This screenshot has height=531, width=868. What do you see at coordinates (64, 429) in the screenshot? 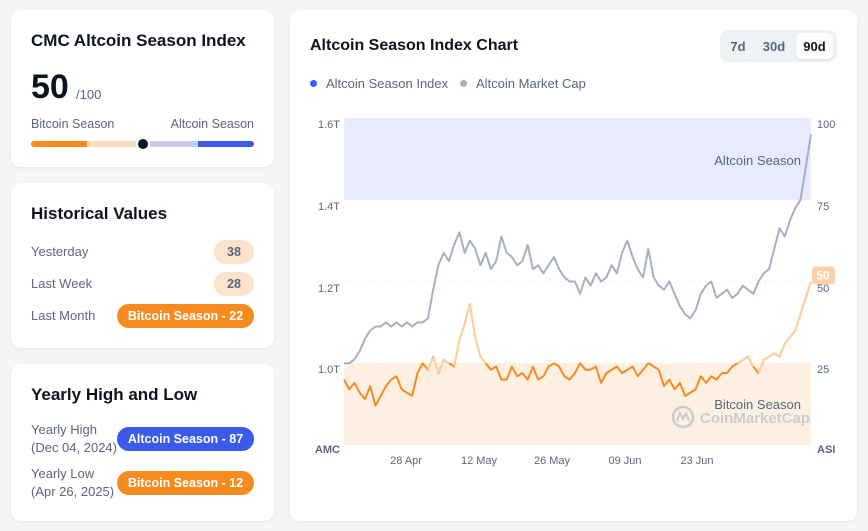
I see `yearly-high-label: Yearly High` at bounding box center [64, 429].